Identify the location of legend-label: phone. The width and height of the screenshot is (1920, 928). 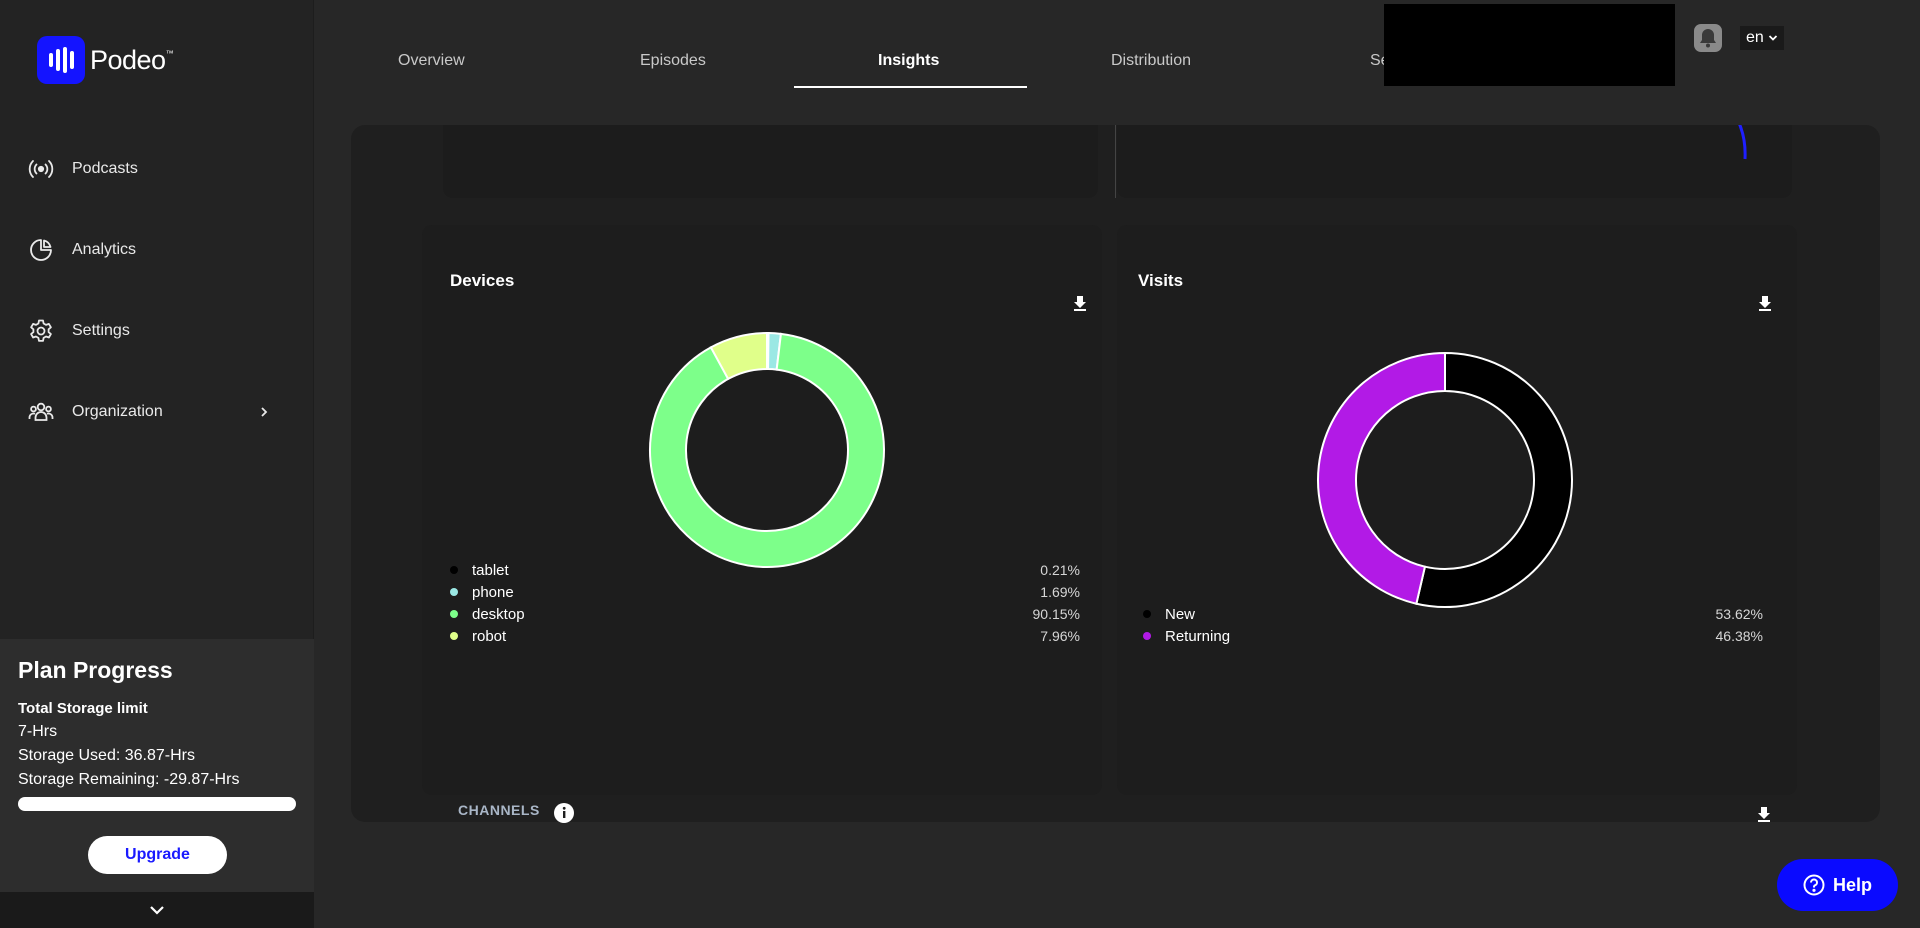
(493, 592).